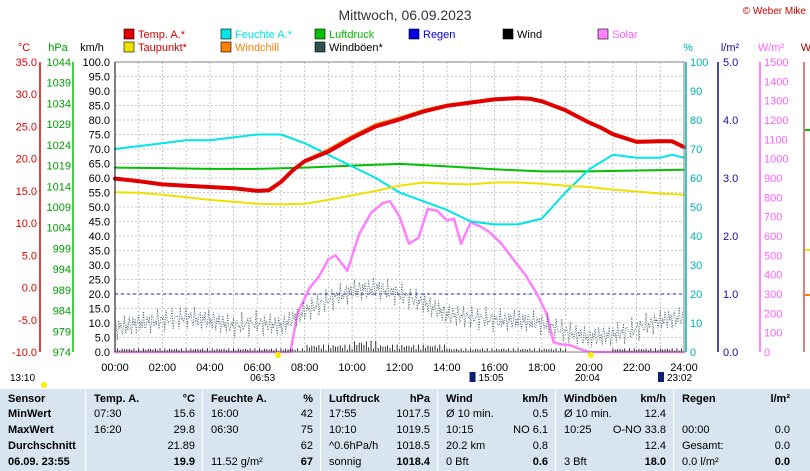 This screenshot has height=471, width=810. I want to click on series-luftdruck-line, so click(399, 167).